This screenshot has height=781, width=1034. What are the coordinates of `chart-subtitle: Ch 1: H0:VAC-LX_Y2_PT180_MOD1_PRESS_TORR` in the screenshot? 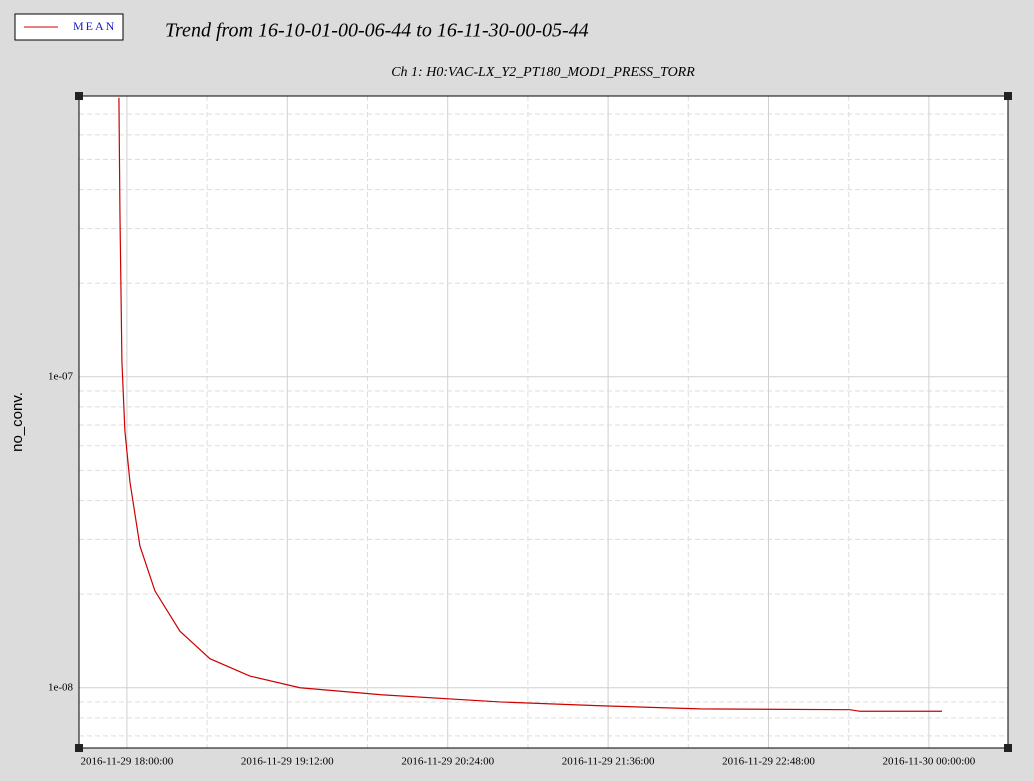 It's located at (543, 72).